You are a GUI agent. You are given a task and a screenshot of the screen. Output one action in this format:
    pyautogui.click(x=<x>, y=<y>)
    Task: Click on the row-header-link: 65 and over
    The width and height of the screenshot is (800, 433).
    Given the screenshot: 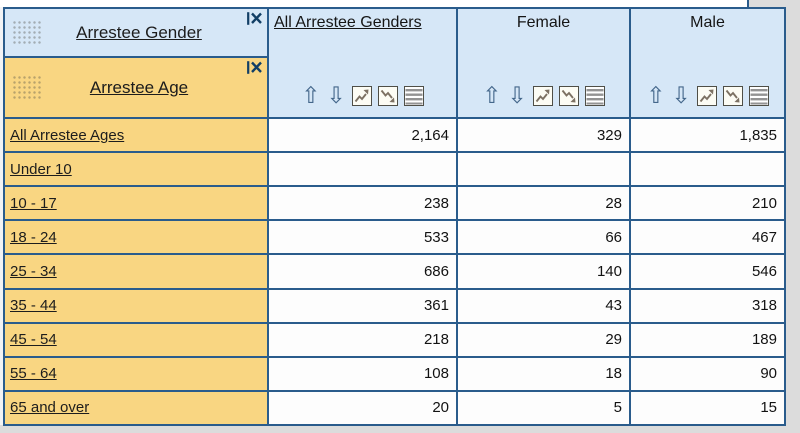 What is the action you would take?
    pyautogui.click(x=50, y=408)
    